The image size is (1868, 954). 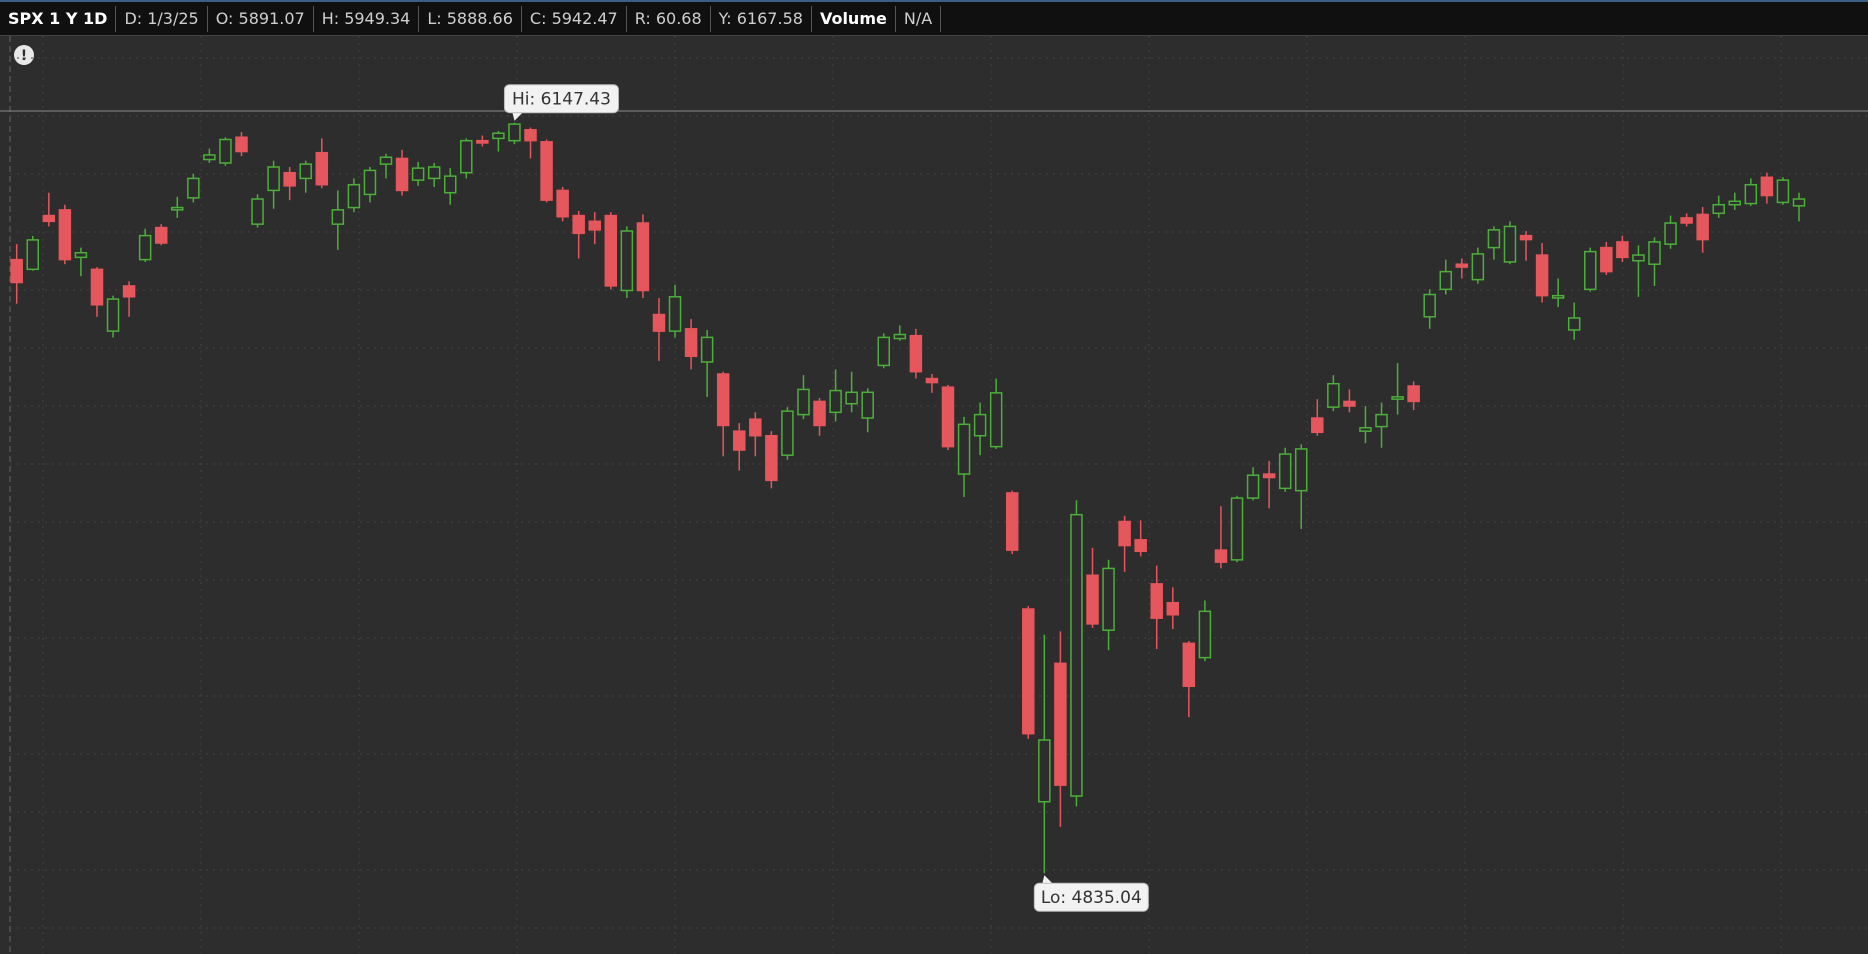 I want to click on low-callout-text: Lo: 4835.04, so click(x=1091, y=898).